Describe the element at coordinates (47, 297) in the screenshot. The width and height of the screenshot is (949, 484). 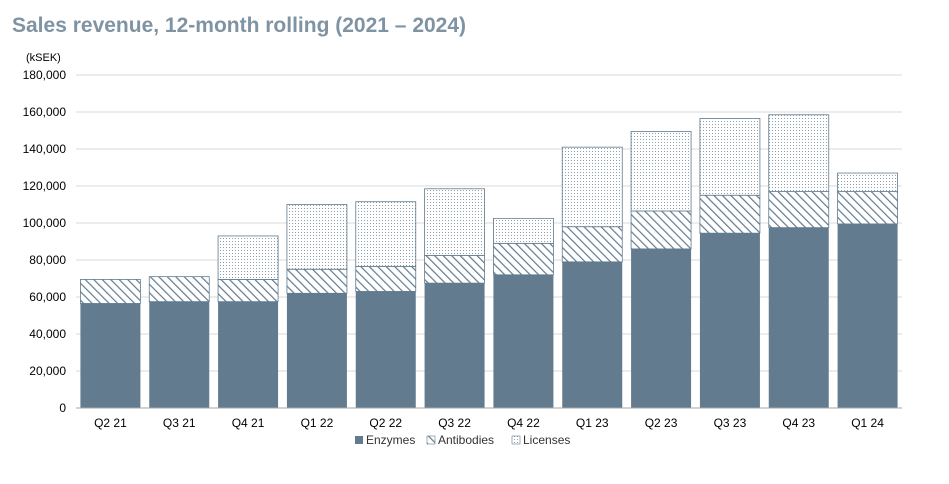
I see `y-tick-label: 60,000` at that location.